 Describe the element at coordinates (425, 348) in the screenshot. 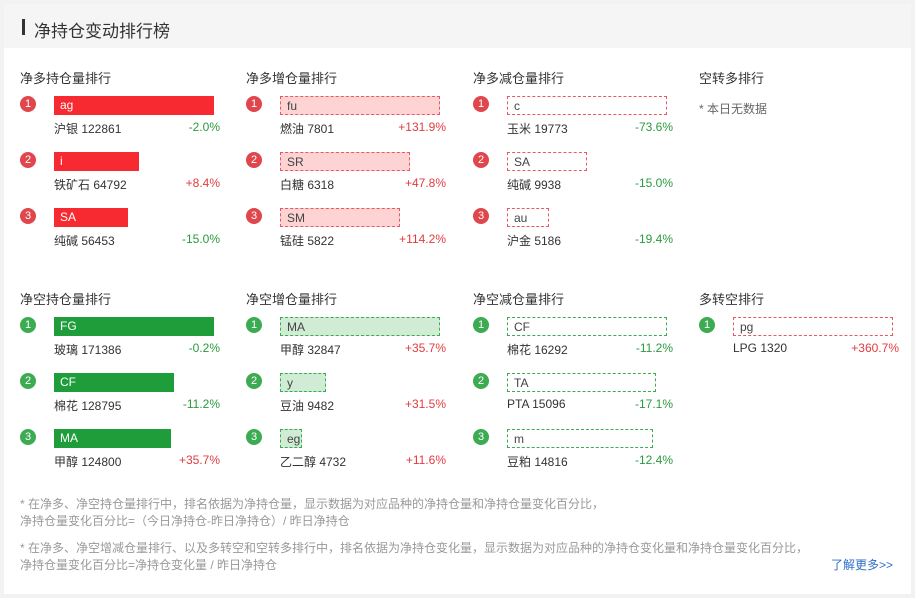

I see `change-percent: +35.7%` at that location.